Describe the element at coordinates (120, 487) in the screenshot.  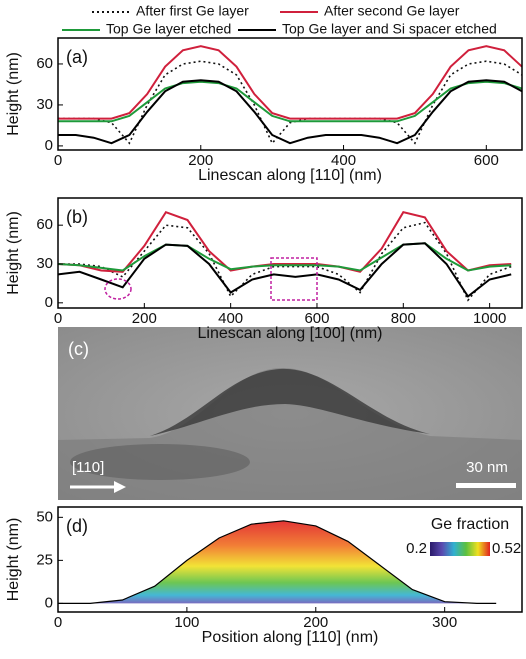
I see `arrow-head` at that location.